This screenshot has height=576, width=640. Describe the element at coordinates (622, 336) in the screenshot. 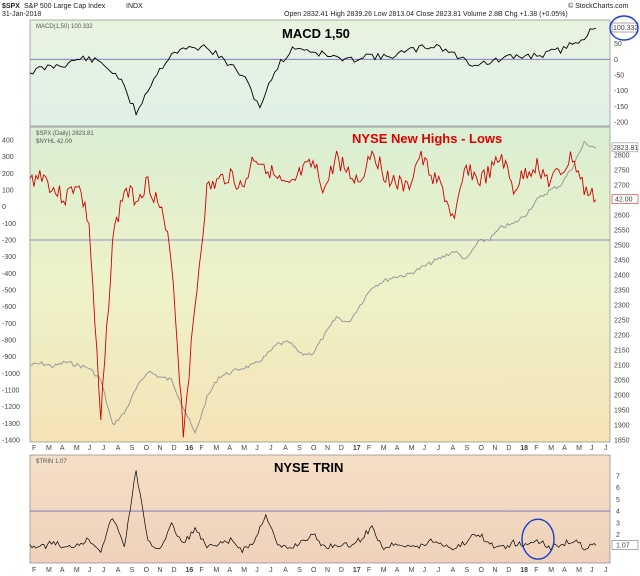

I see `main-right-tick: 2200` at that location.